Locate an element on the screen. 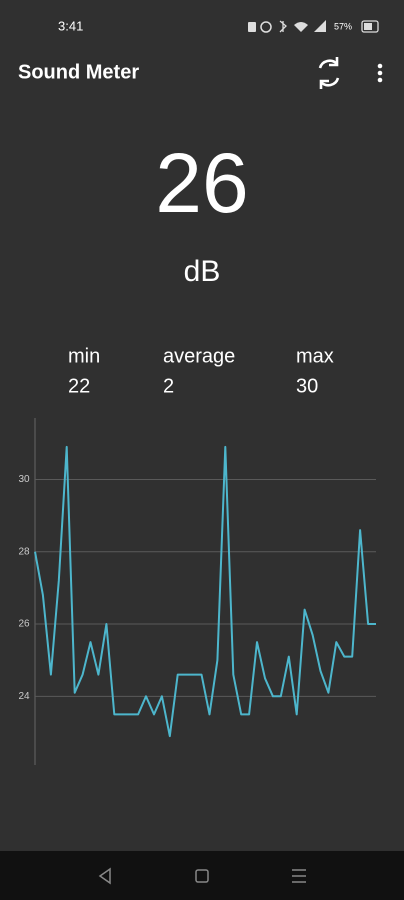  y-tick-label: 30 is located at coordinates (24, 479).